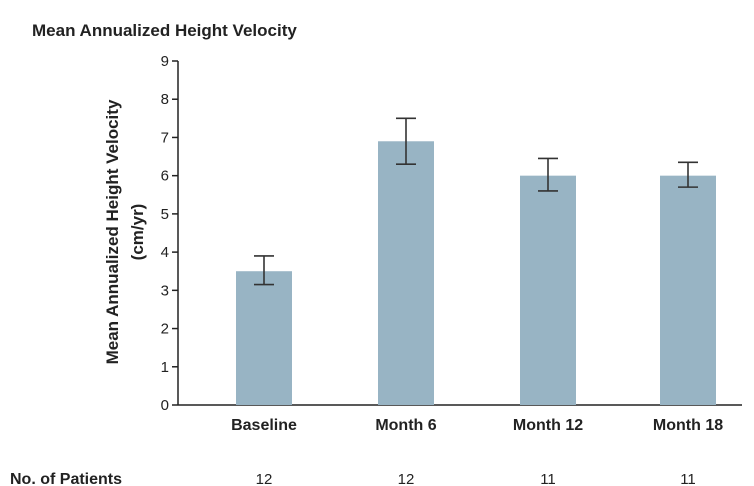  What do you see at coordinates (125, 231) in the screenshot?
I see `y-axis-label: Mean Annualized Height Velocity (cm/yr)` at bounding box center [125, 231].